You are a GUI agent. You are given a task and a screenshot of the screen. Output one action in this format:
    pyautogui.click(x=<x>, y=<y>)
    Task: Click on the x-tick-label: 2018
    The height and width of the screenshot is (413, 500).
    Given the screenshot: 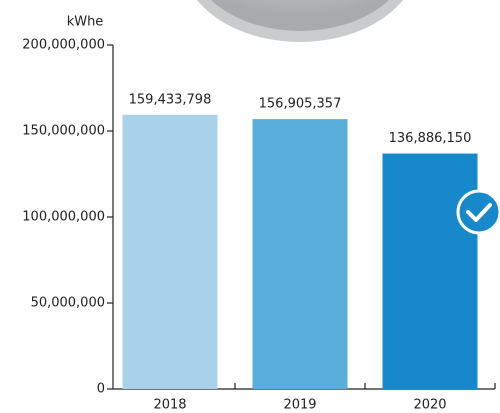 What is the action you would take?
    pyautogui.click(x=169, y=405)
    